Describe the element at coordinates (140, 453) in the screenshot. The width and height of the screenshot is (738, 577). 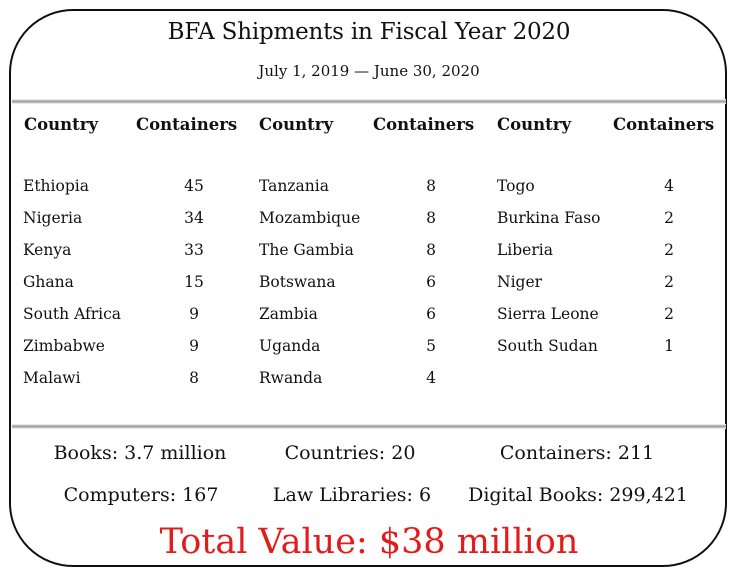
I see `stat-books: Books: 3.7 million` at that location.